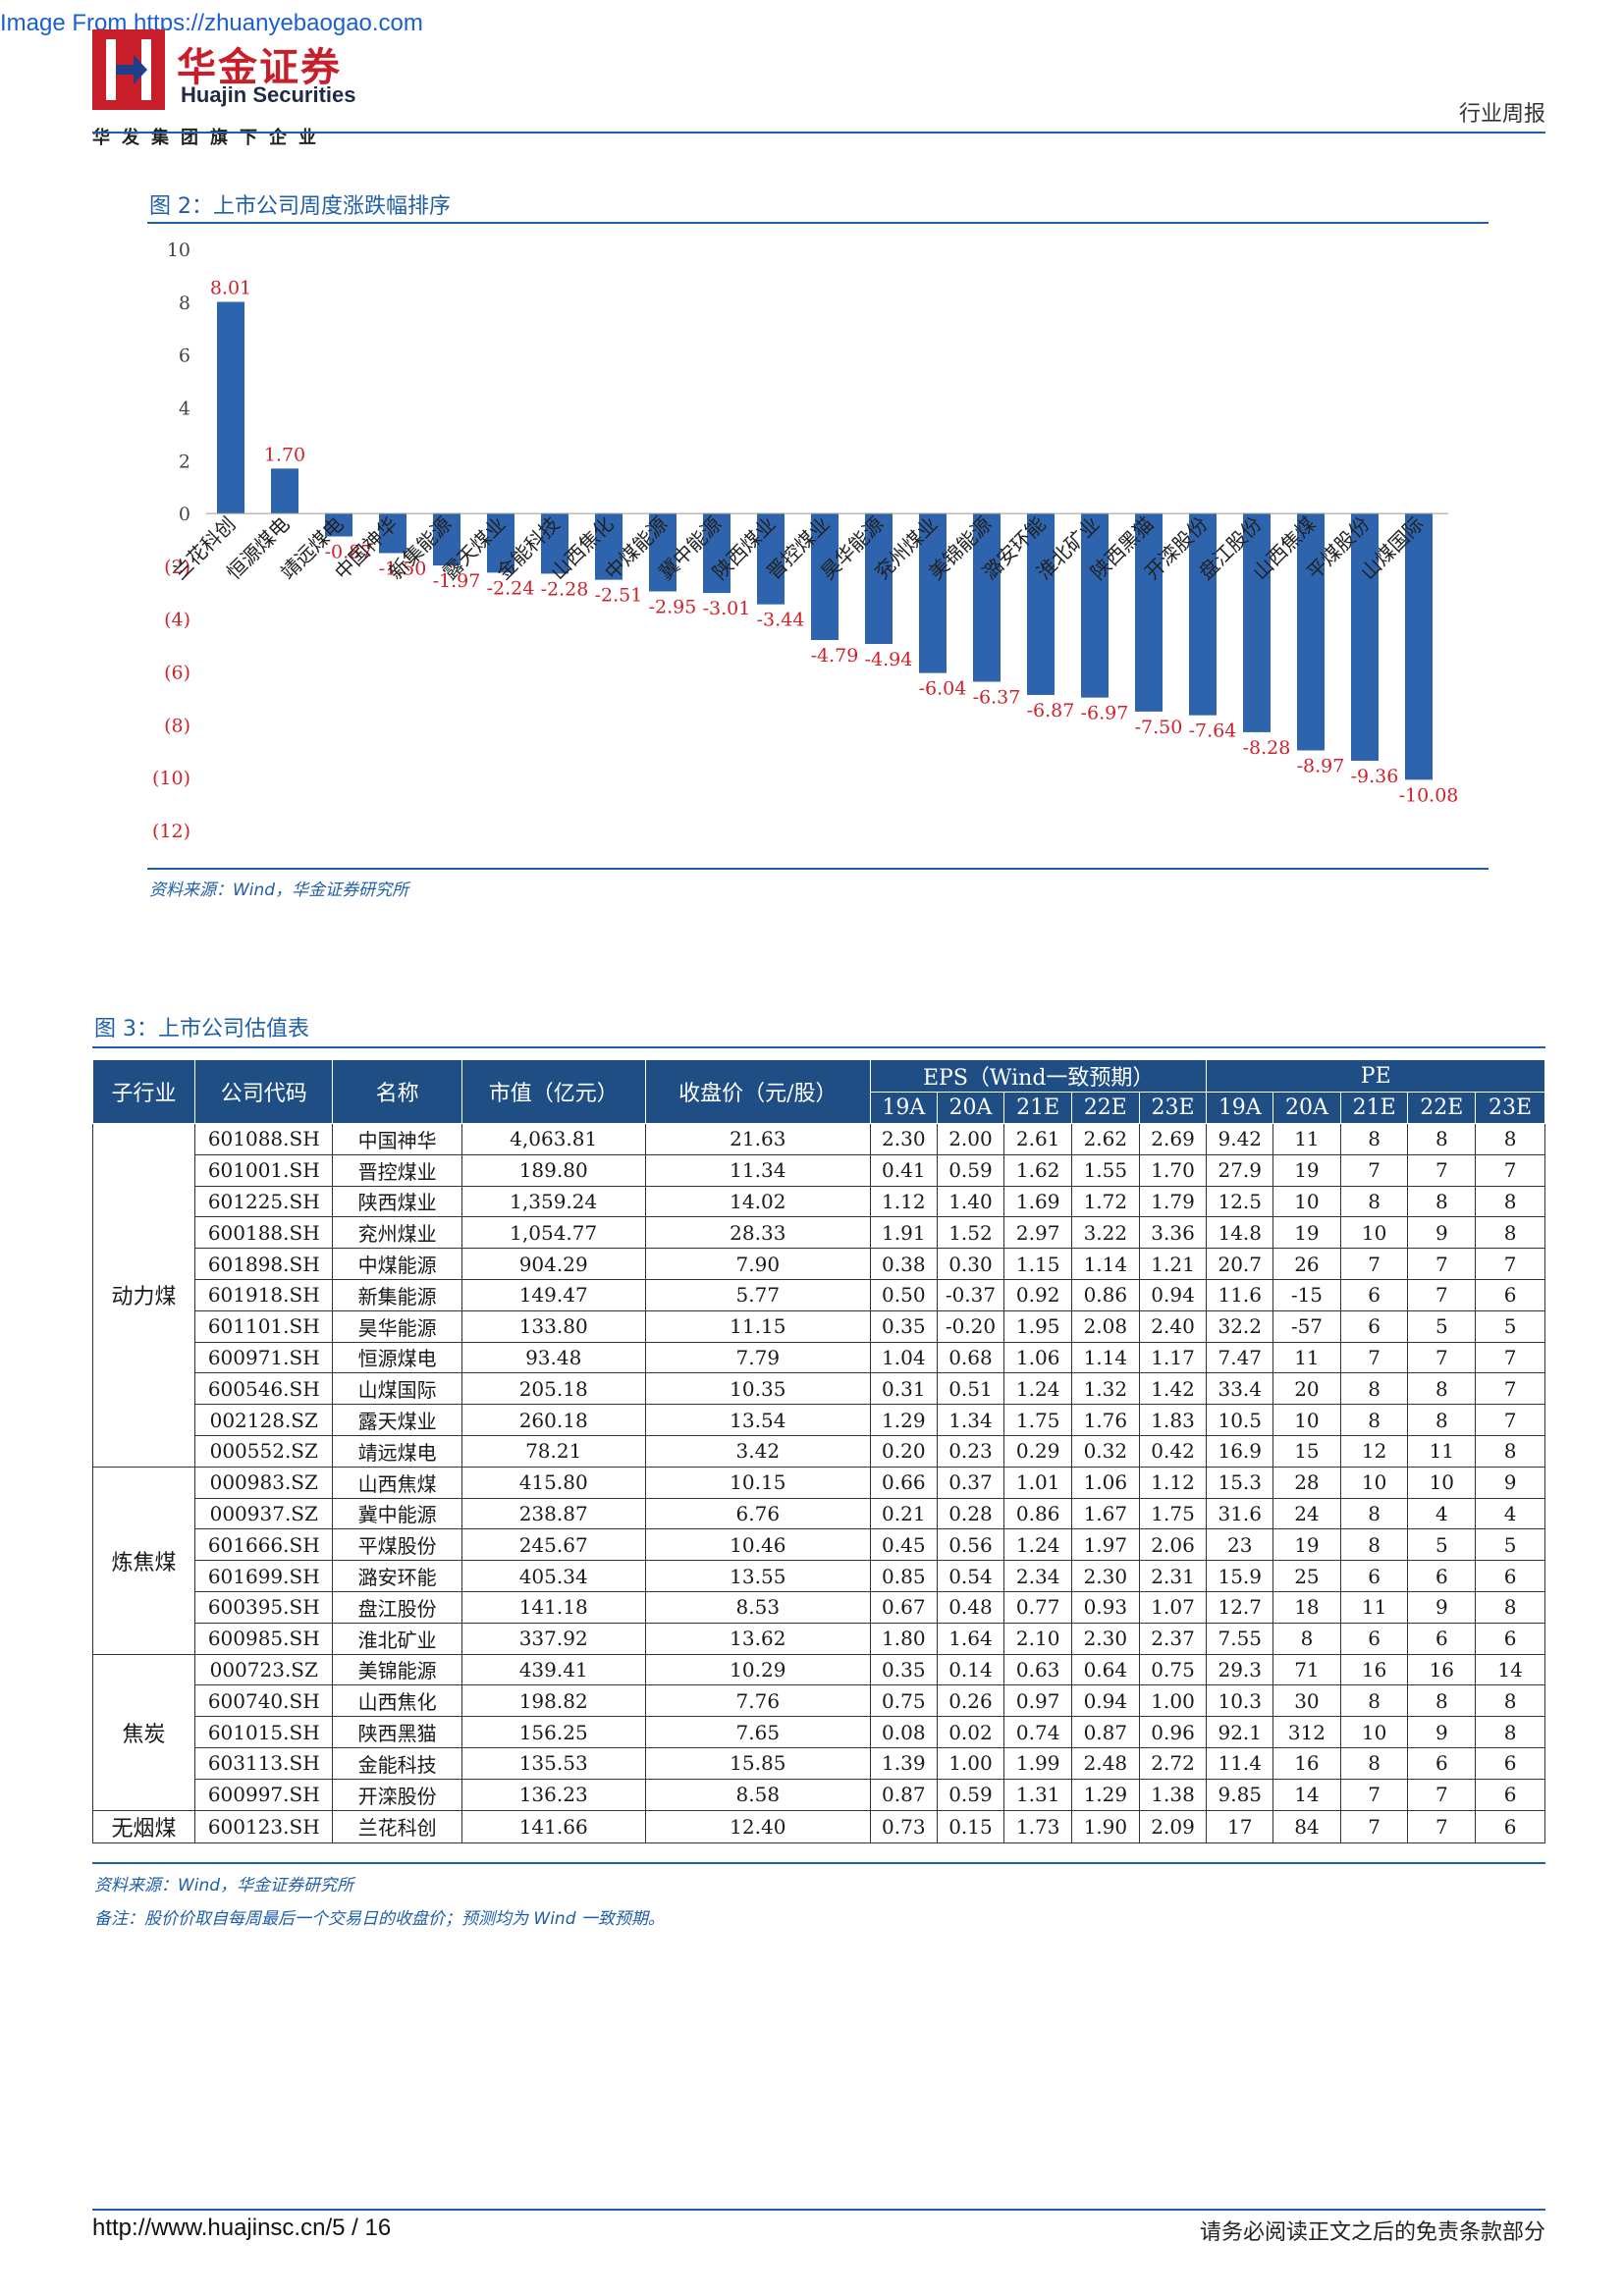 This screenshot has height=2296, width=1624. I want to click on table-cell: 7.47, so click(1240, 1357).